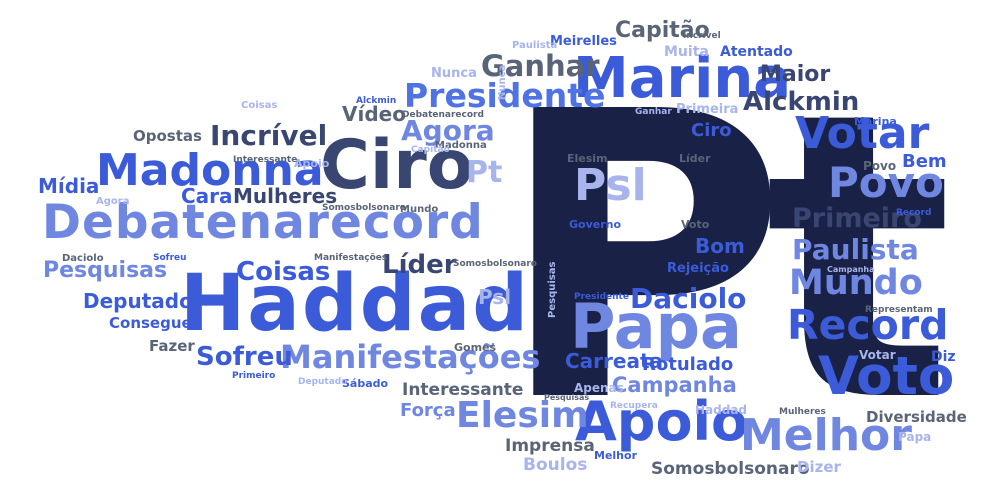 This screenshot has height=501, width=996. I want to click on word-psl-big: Psl, so click(610, 185).